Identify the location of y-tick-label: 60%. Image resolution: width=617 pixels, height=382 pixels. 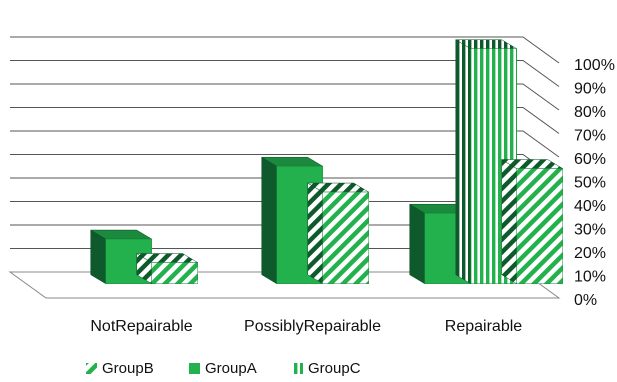
(590, 159).